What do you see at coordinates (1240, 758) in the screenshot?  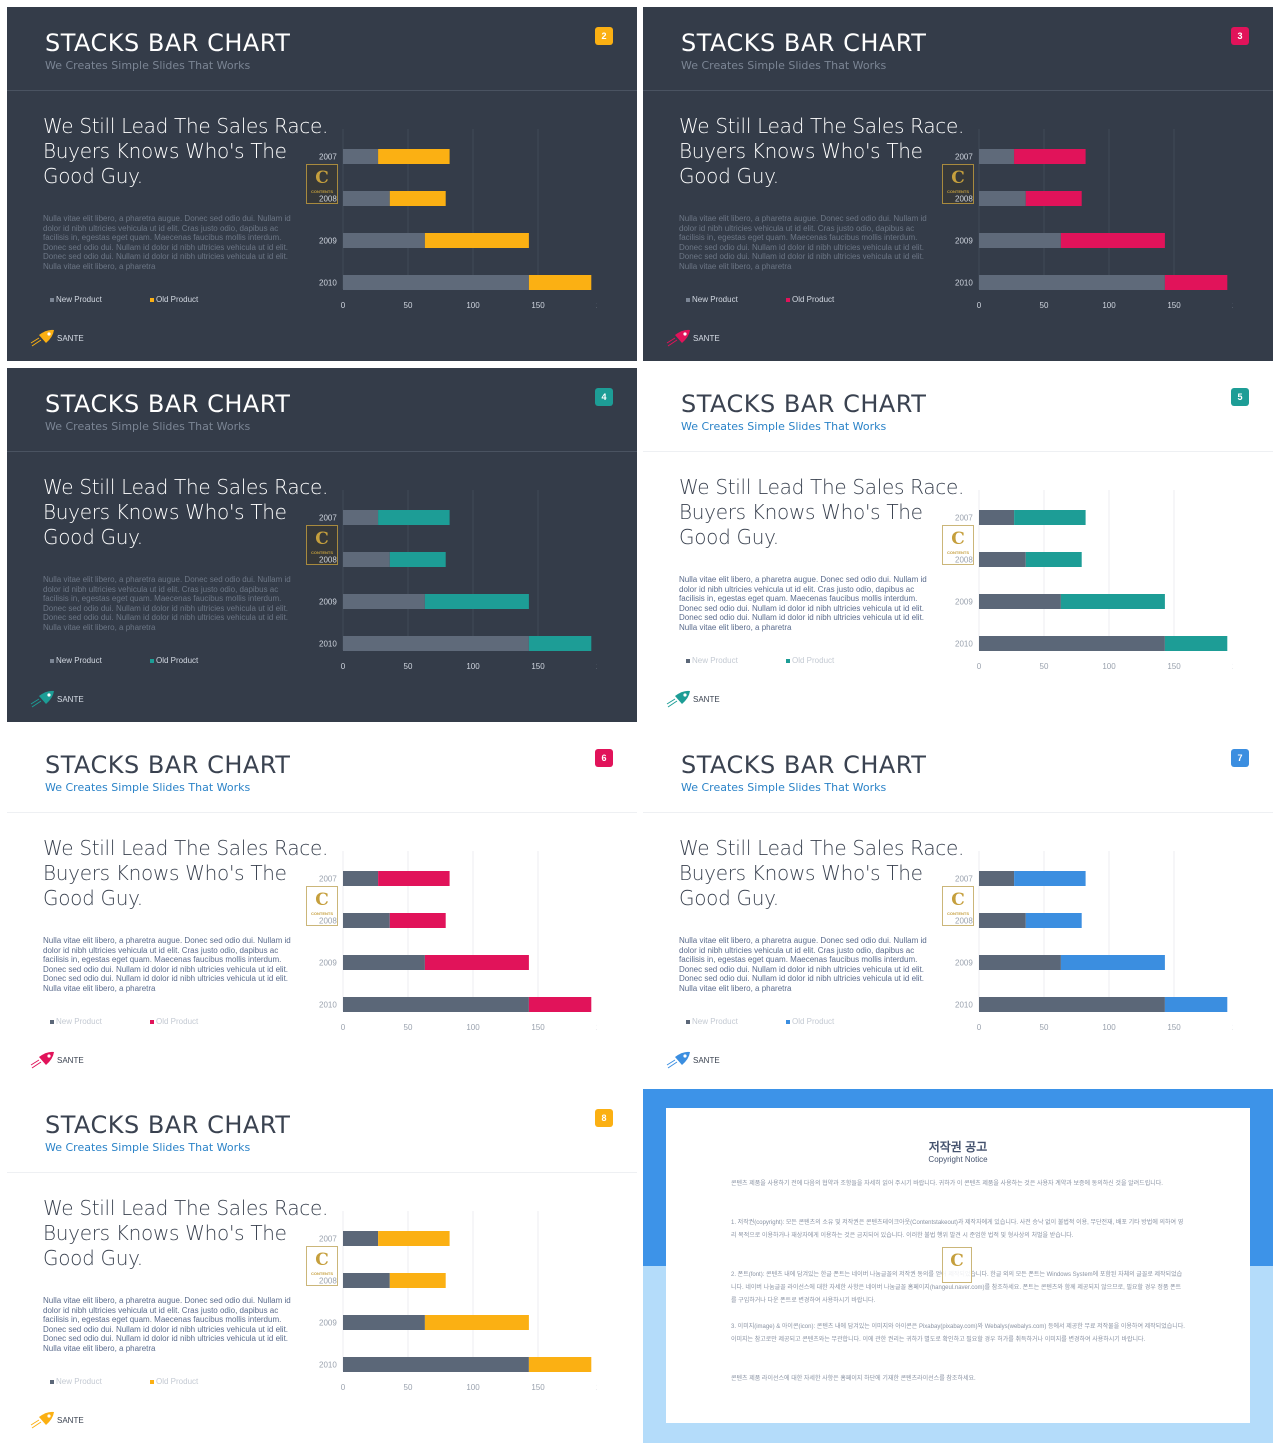 I see `slide-number-badge: 7` at bounding box center [1240, 758].